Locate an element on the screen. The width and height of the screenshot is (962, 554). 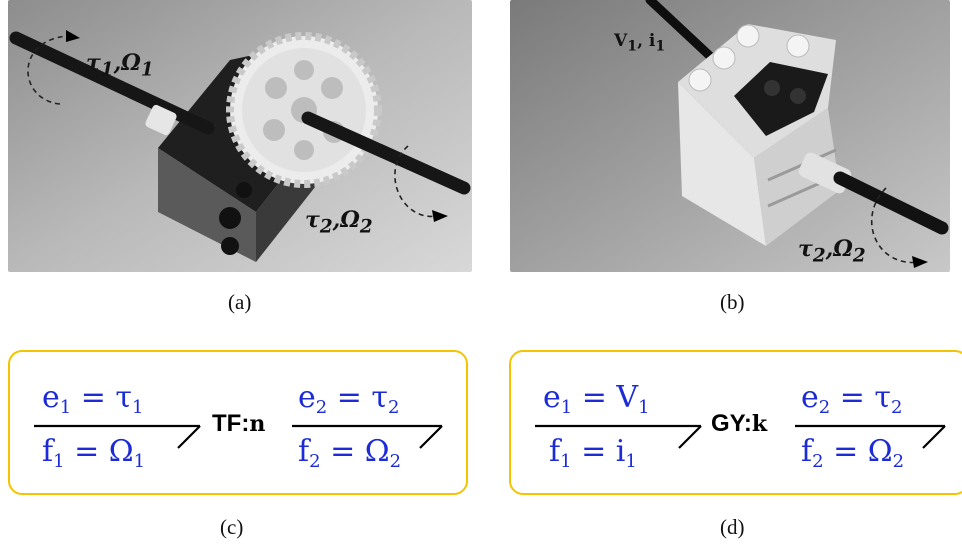
right-flow-c: f2 = Ω2 is located at coordinates (349, 453).